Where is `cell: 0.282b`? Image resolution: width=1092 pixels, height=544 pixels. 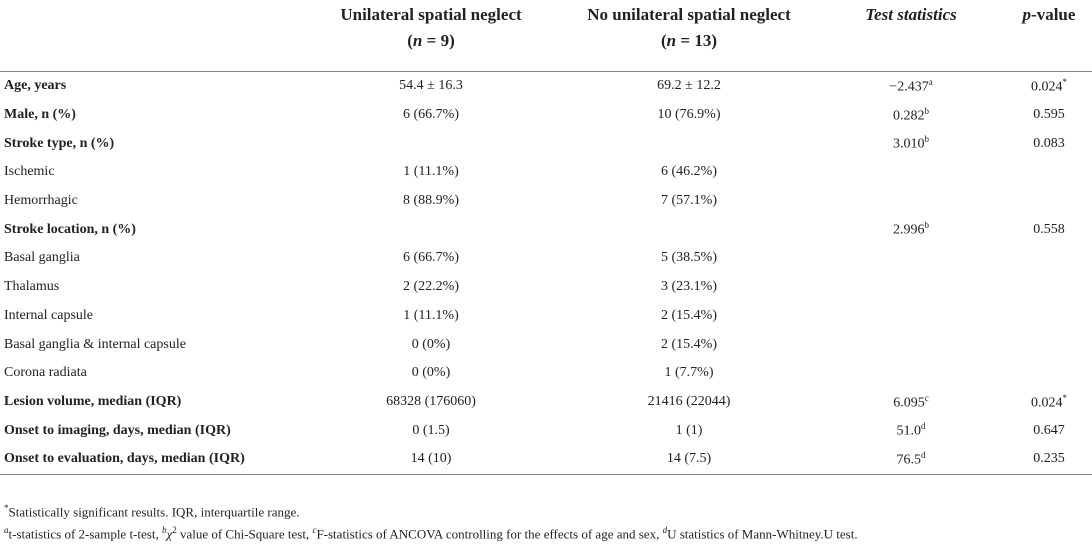
cell: 0.282b is located at coordinates (911, 115).